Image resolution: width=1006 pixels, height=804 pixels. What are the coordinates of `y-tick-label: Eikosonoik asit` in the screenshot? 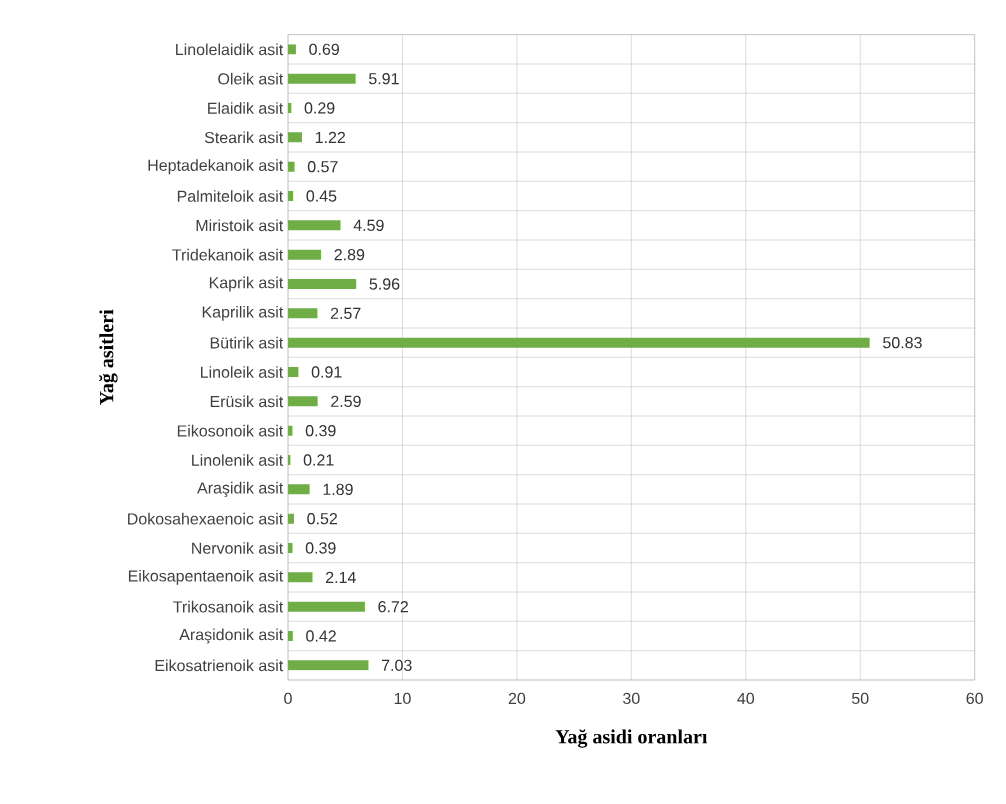 It's located at (230, 430).